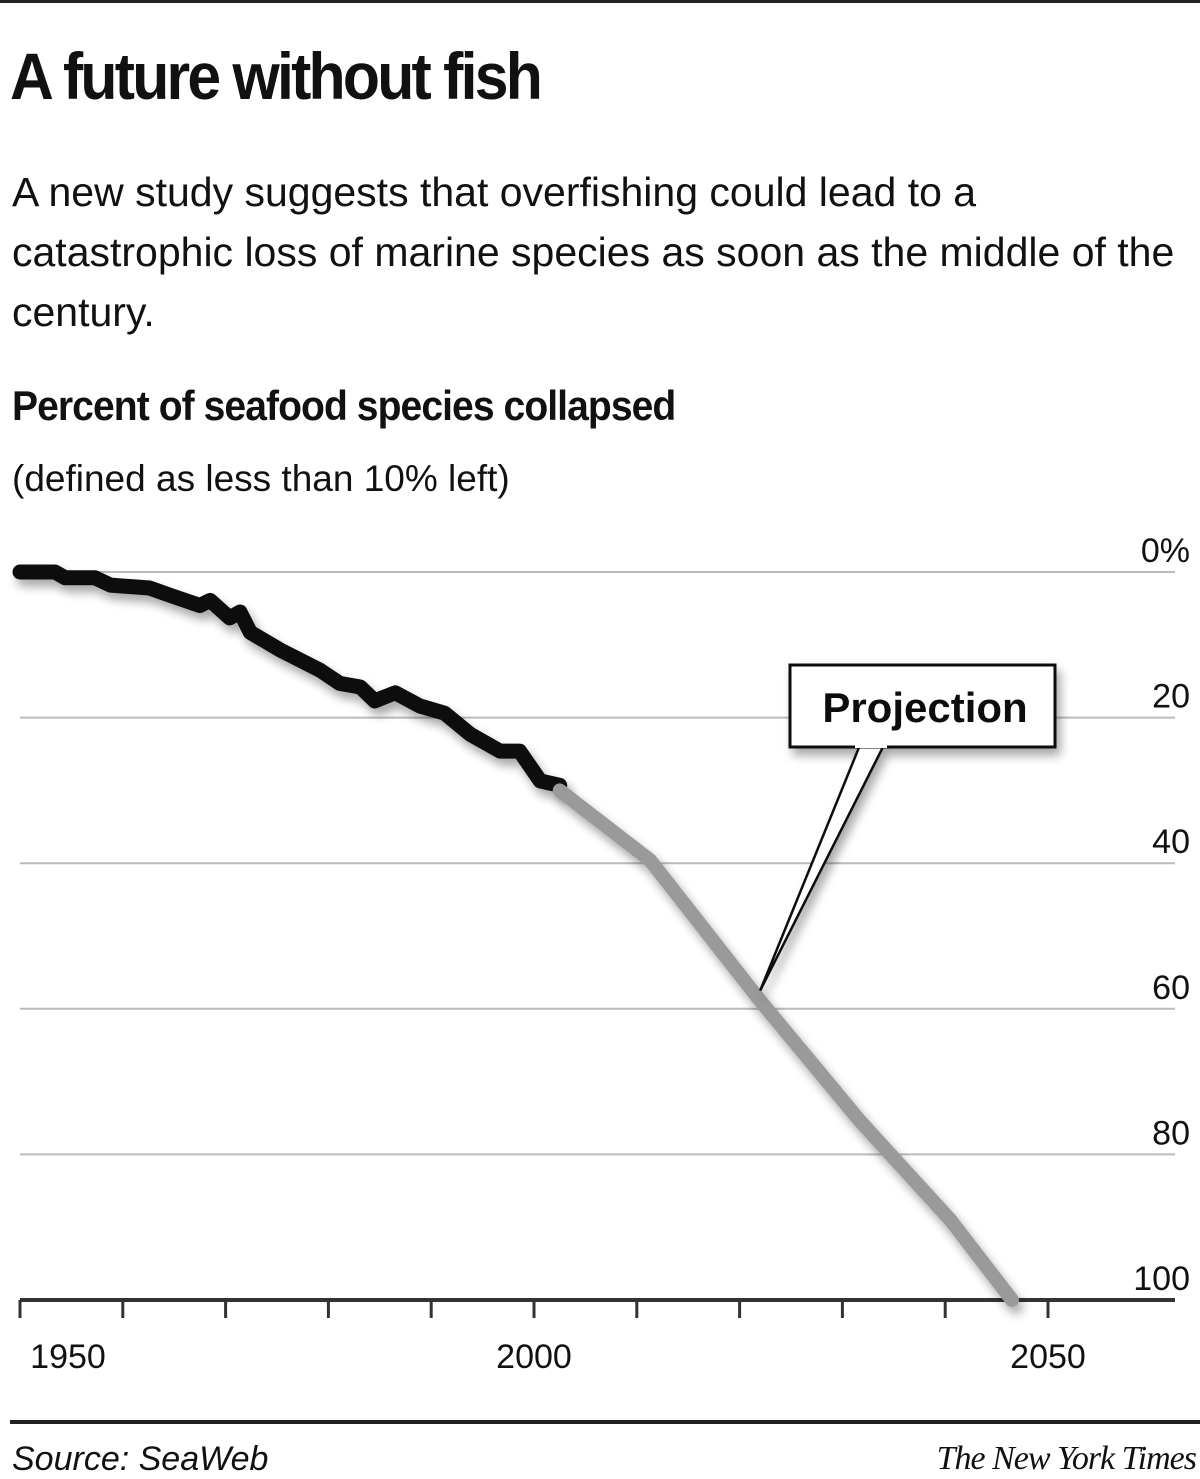  I want to click on page-title: A future without fish, so click(276, 76).